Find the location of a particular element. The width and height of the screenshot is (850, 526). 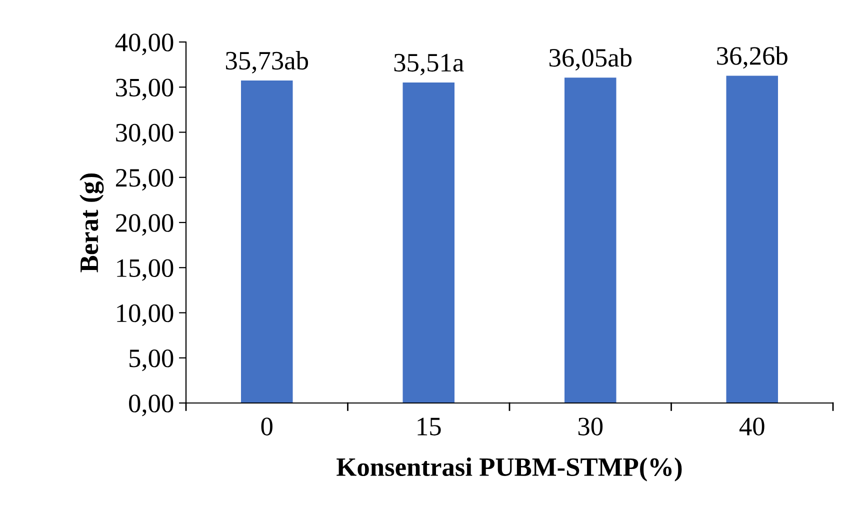

y-tick-label: 15,00 is located at coordinates (145, 270).